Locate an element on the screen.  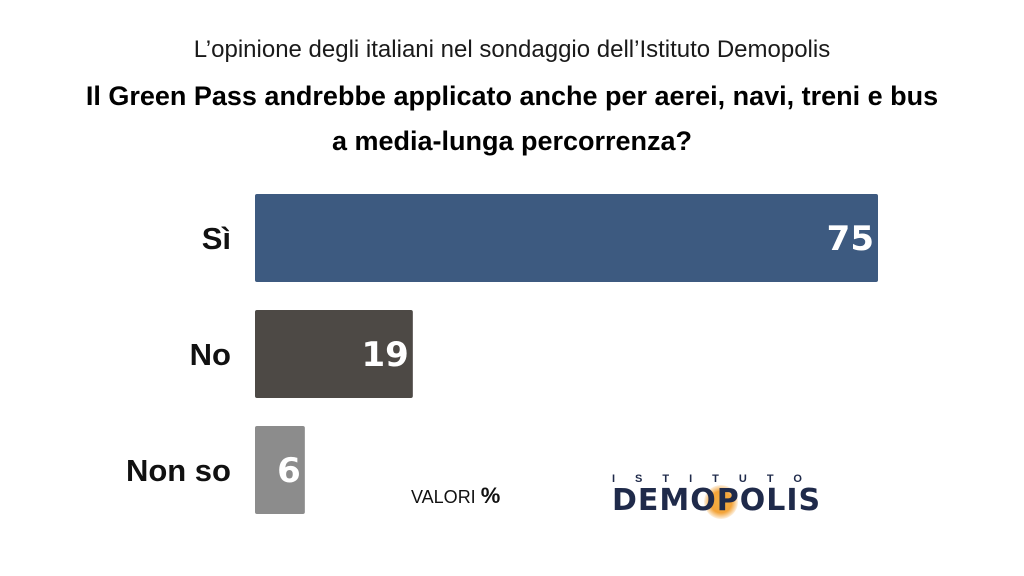
units-note: VALORI % is located at coordinates (455, 496).